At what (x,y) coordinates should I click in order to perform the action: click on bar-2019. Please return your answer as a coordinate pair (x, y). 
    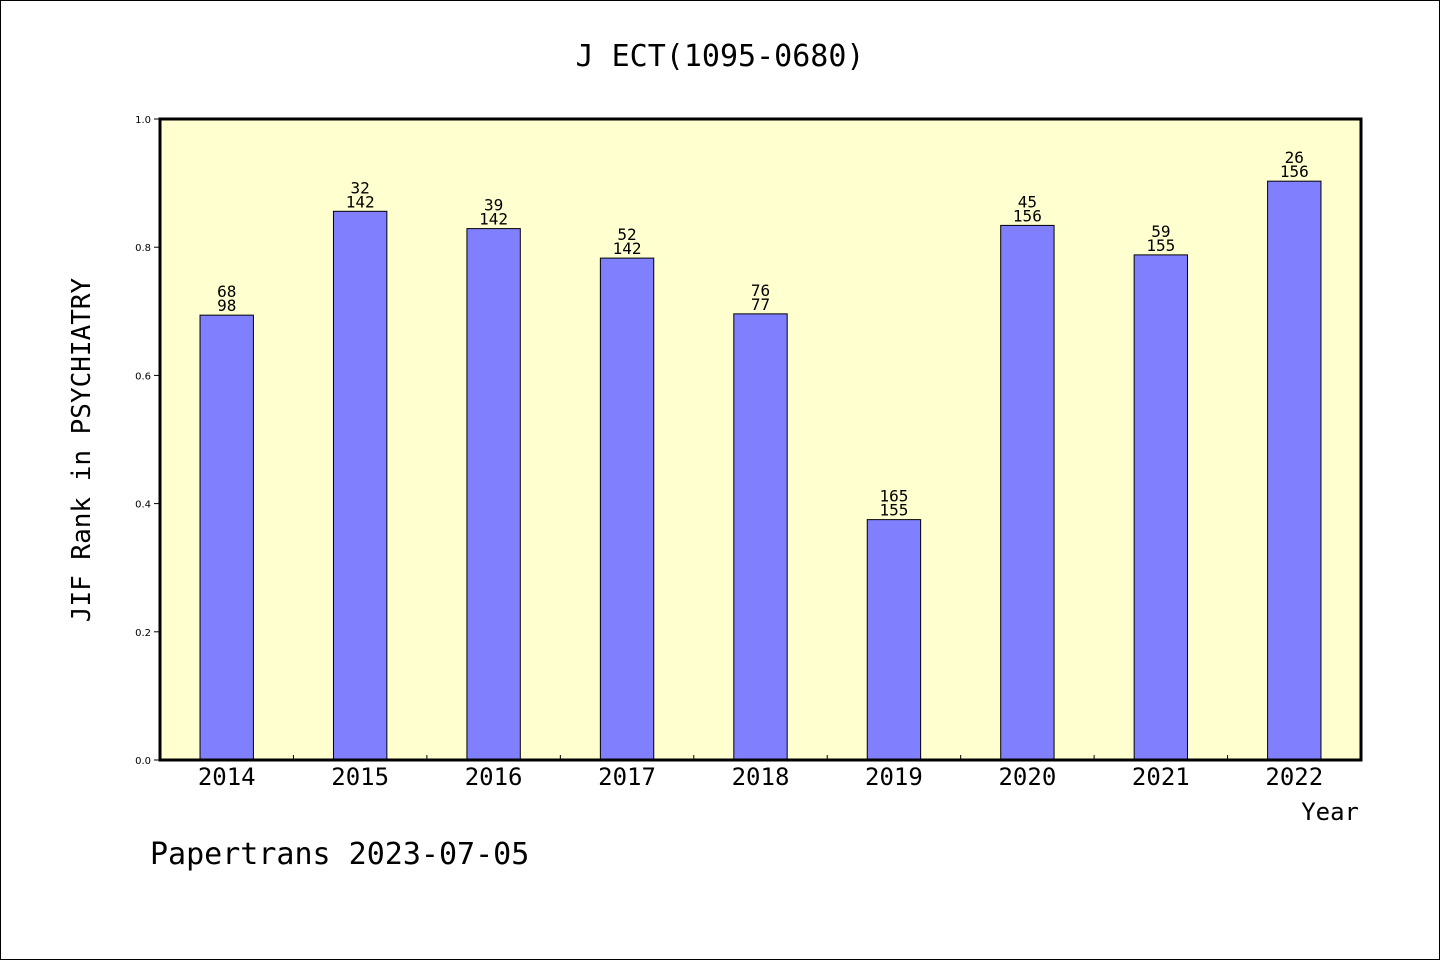
    Looking at the image, I should click on (894, 640).